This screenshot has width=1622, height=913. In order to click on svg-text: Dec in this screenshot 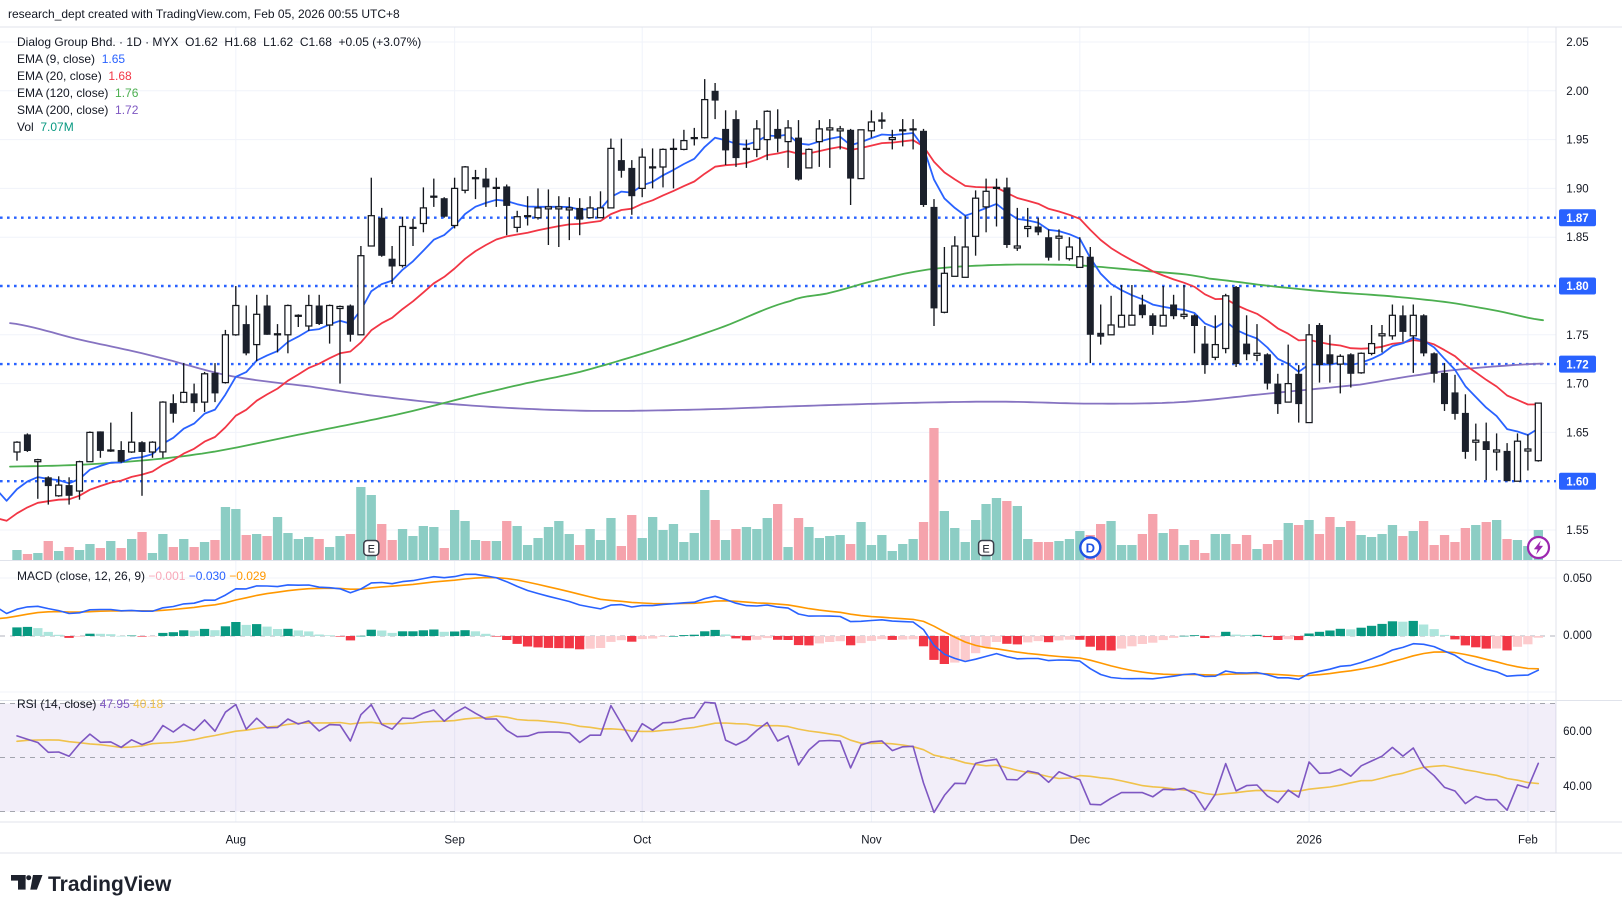, I will do `click(1080, 841)`.